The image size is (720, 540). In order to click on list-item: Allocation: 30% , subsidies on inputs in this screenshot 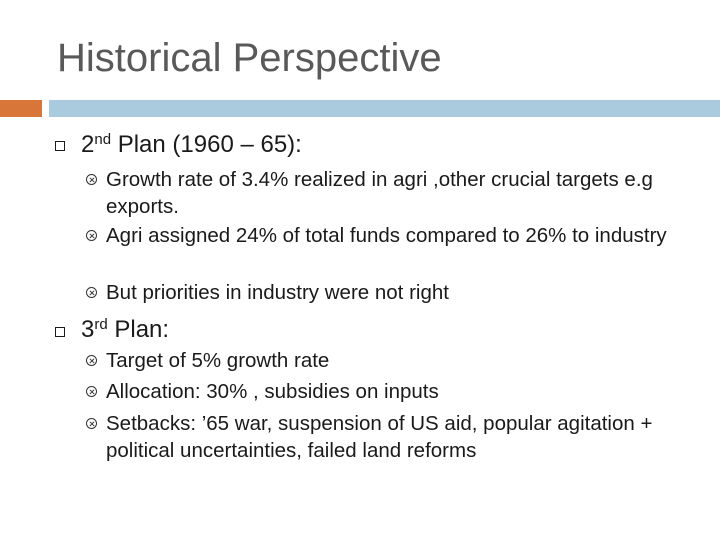, I will do `click(272, 391)`.